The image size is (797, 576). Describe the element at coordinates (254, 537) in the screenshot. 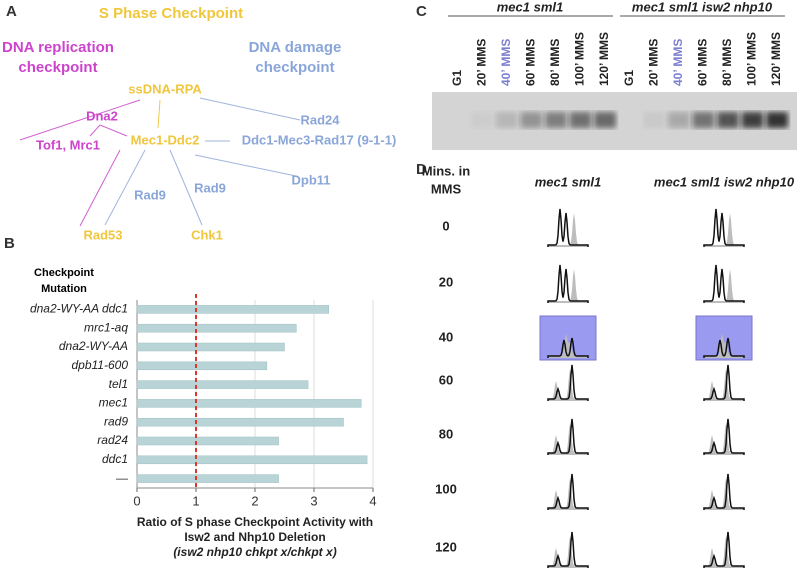

I see `x-axis-label: Isw2 and Nhp10 Deletion` at that location.